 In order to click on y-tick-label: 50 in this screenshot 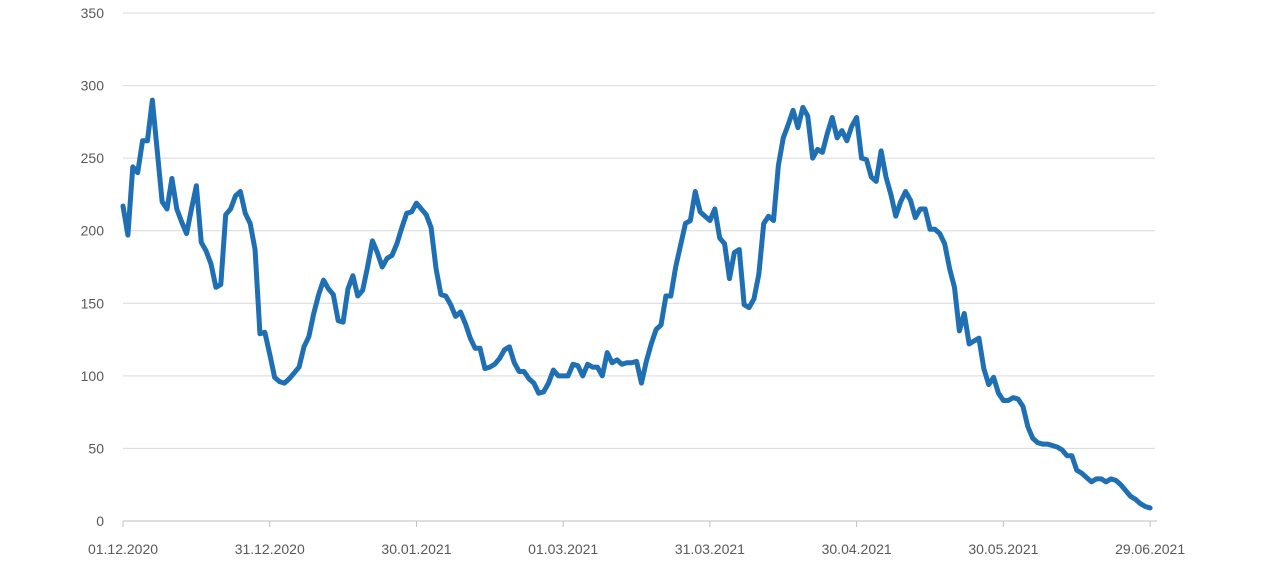, I will do `click(96, 448)`.